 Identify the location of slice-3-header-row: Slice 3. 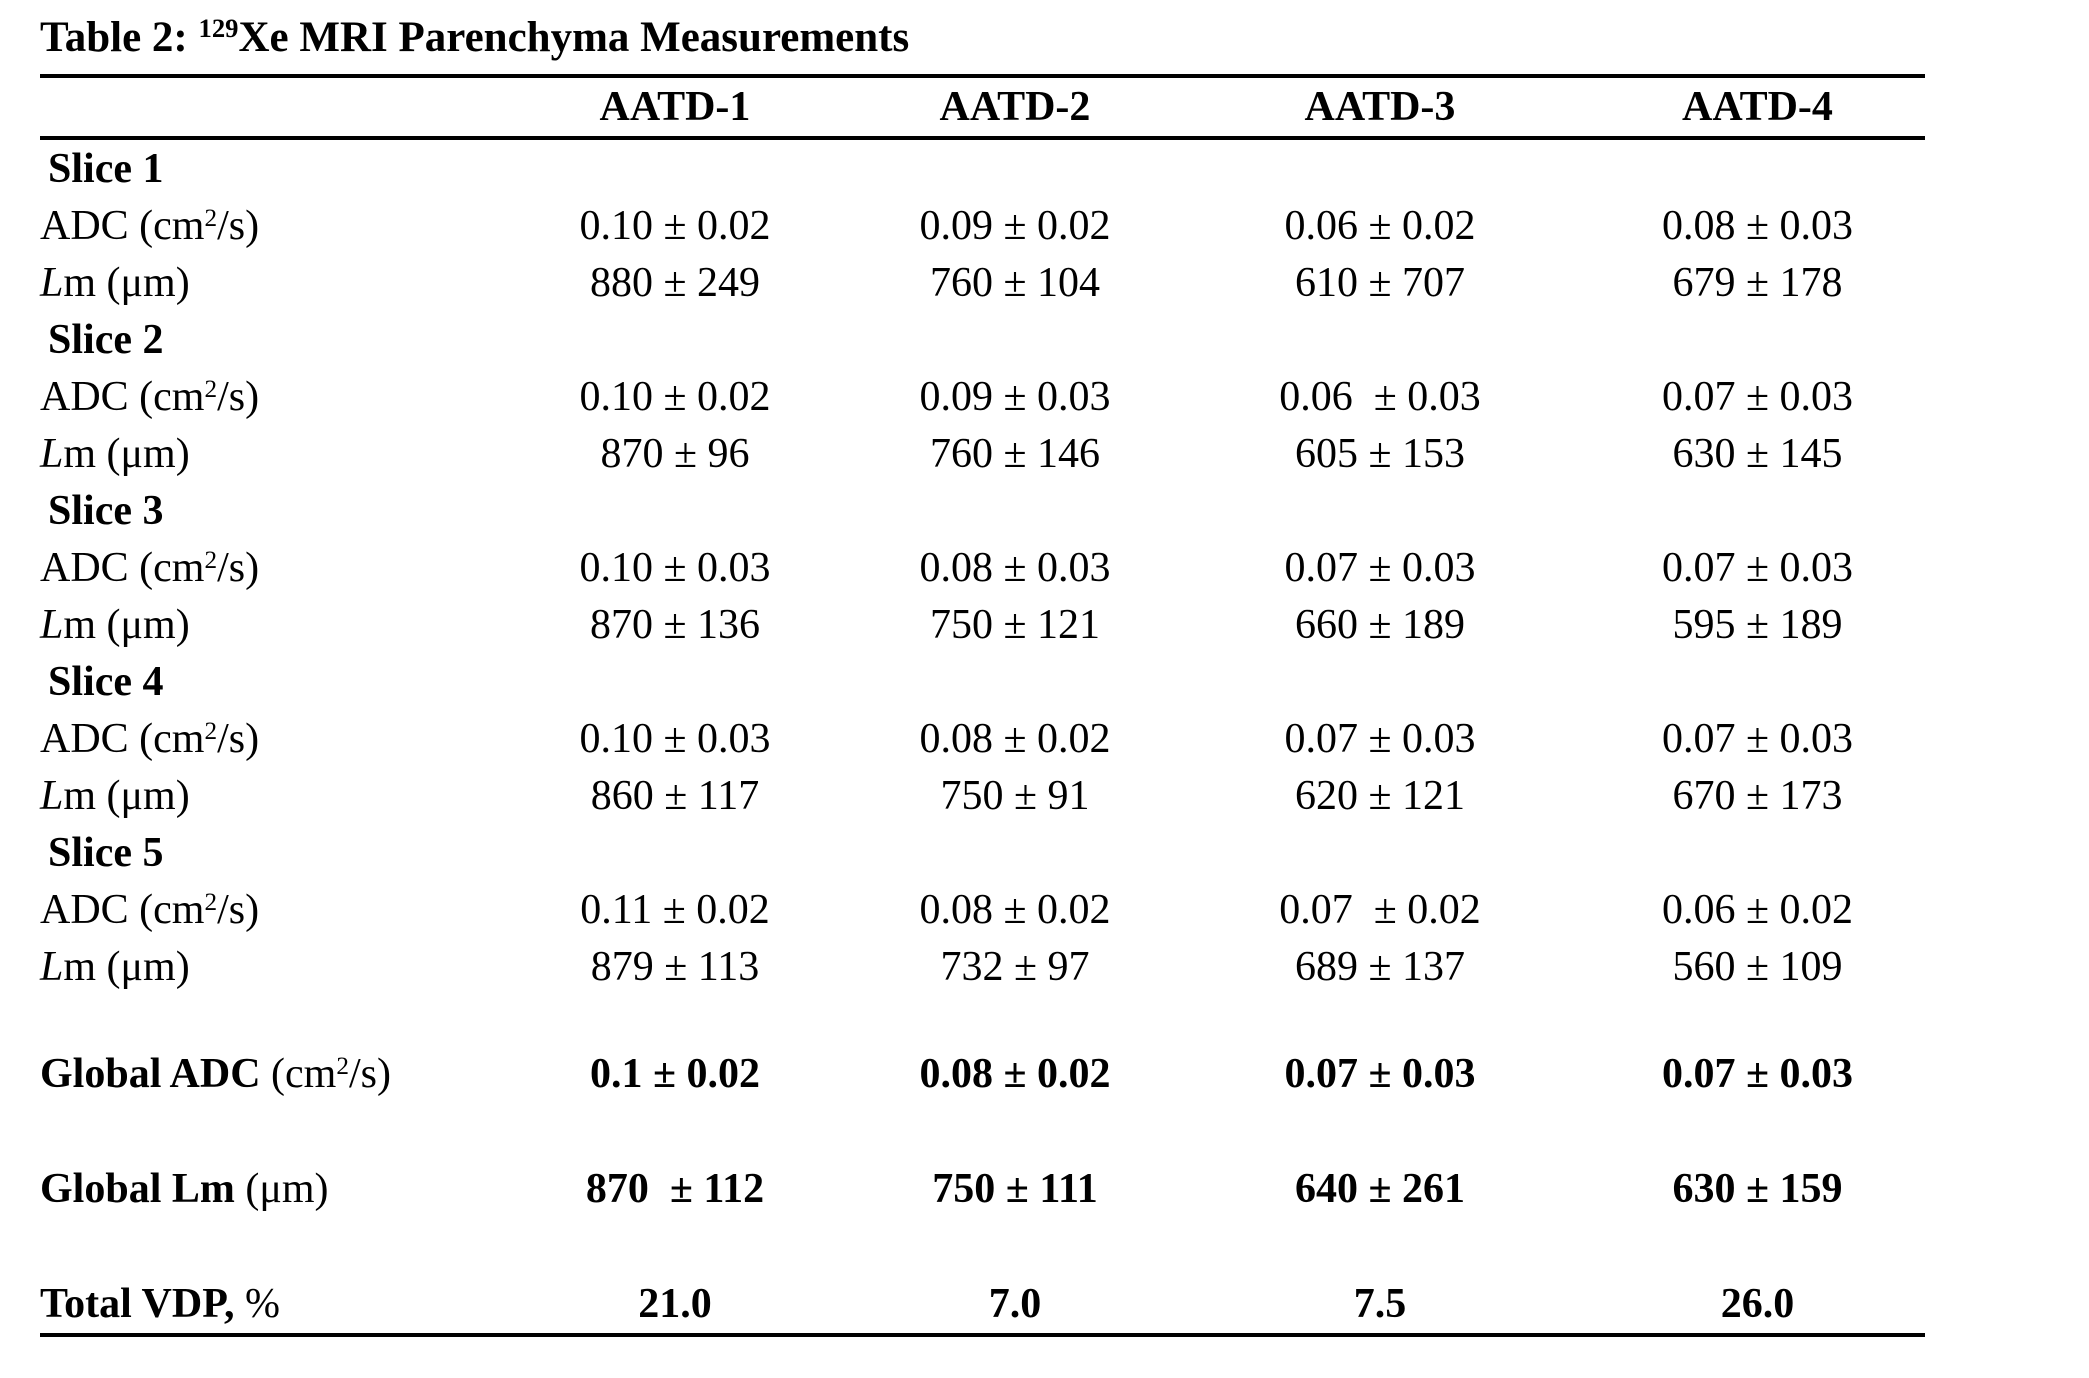
(982, 510).